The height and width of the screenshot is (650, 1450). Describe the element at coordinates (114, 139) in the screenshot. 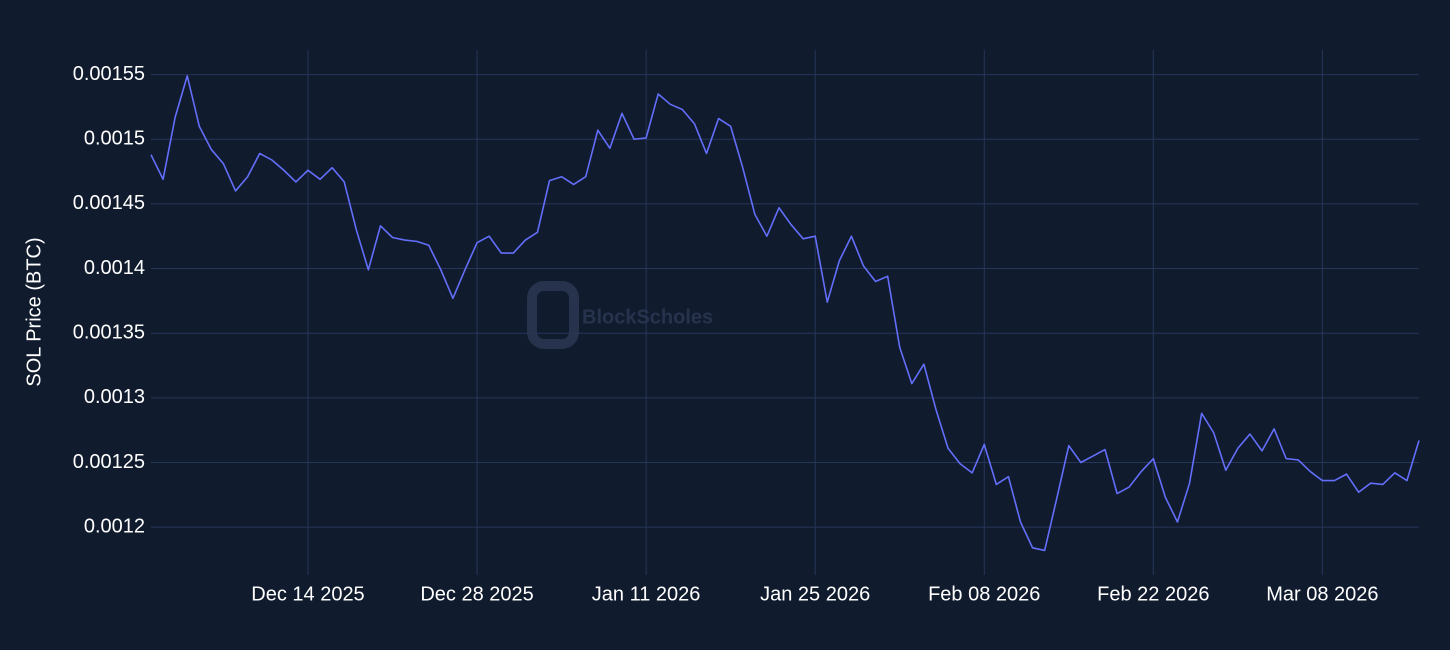

I see `y-tick-label: 0.0015` at that location.